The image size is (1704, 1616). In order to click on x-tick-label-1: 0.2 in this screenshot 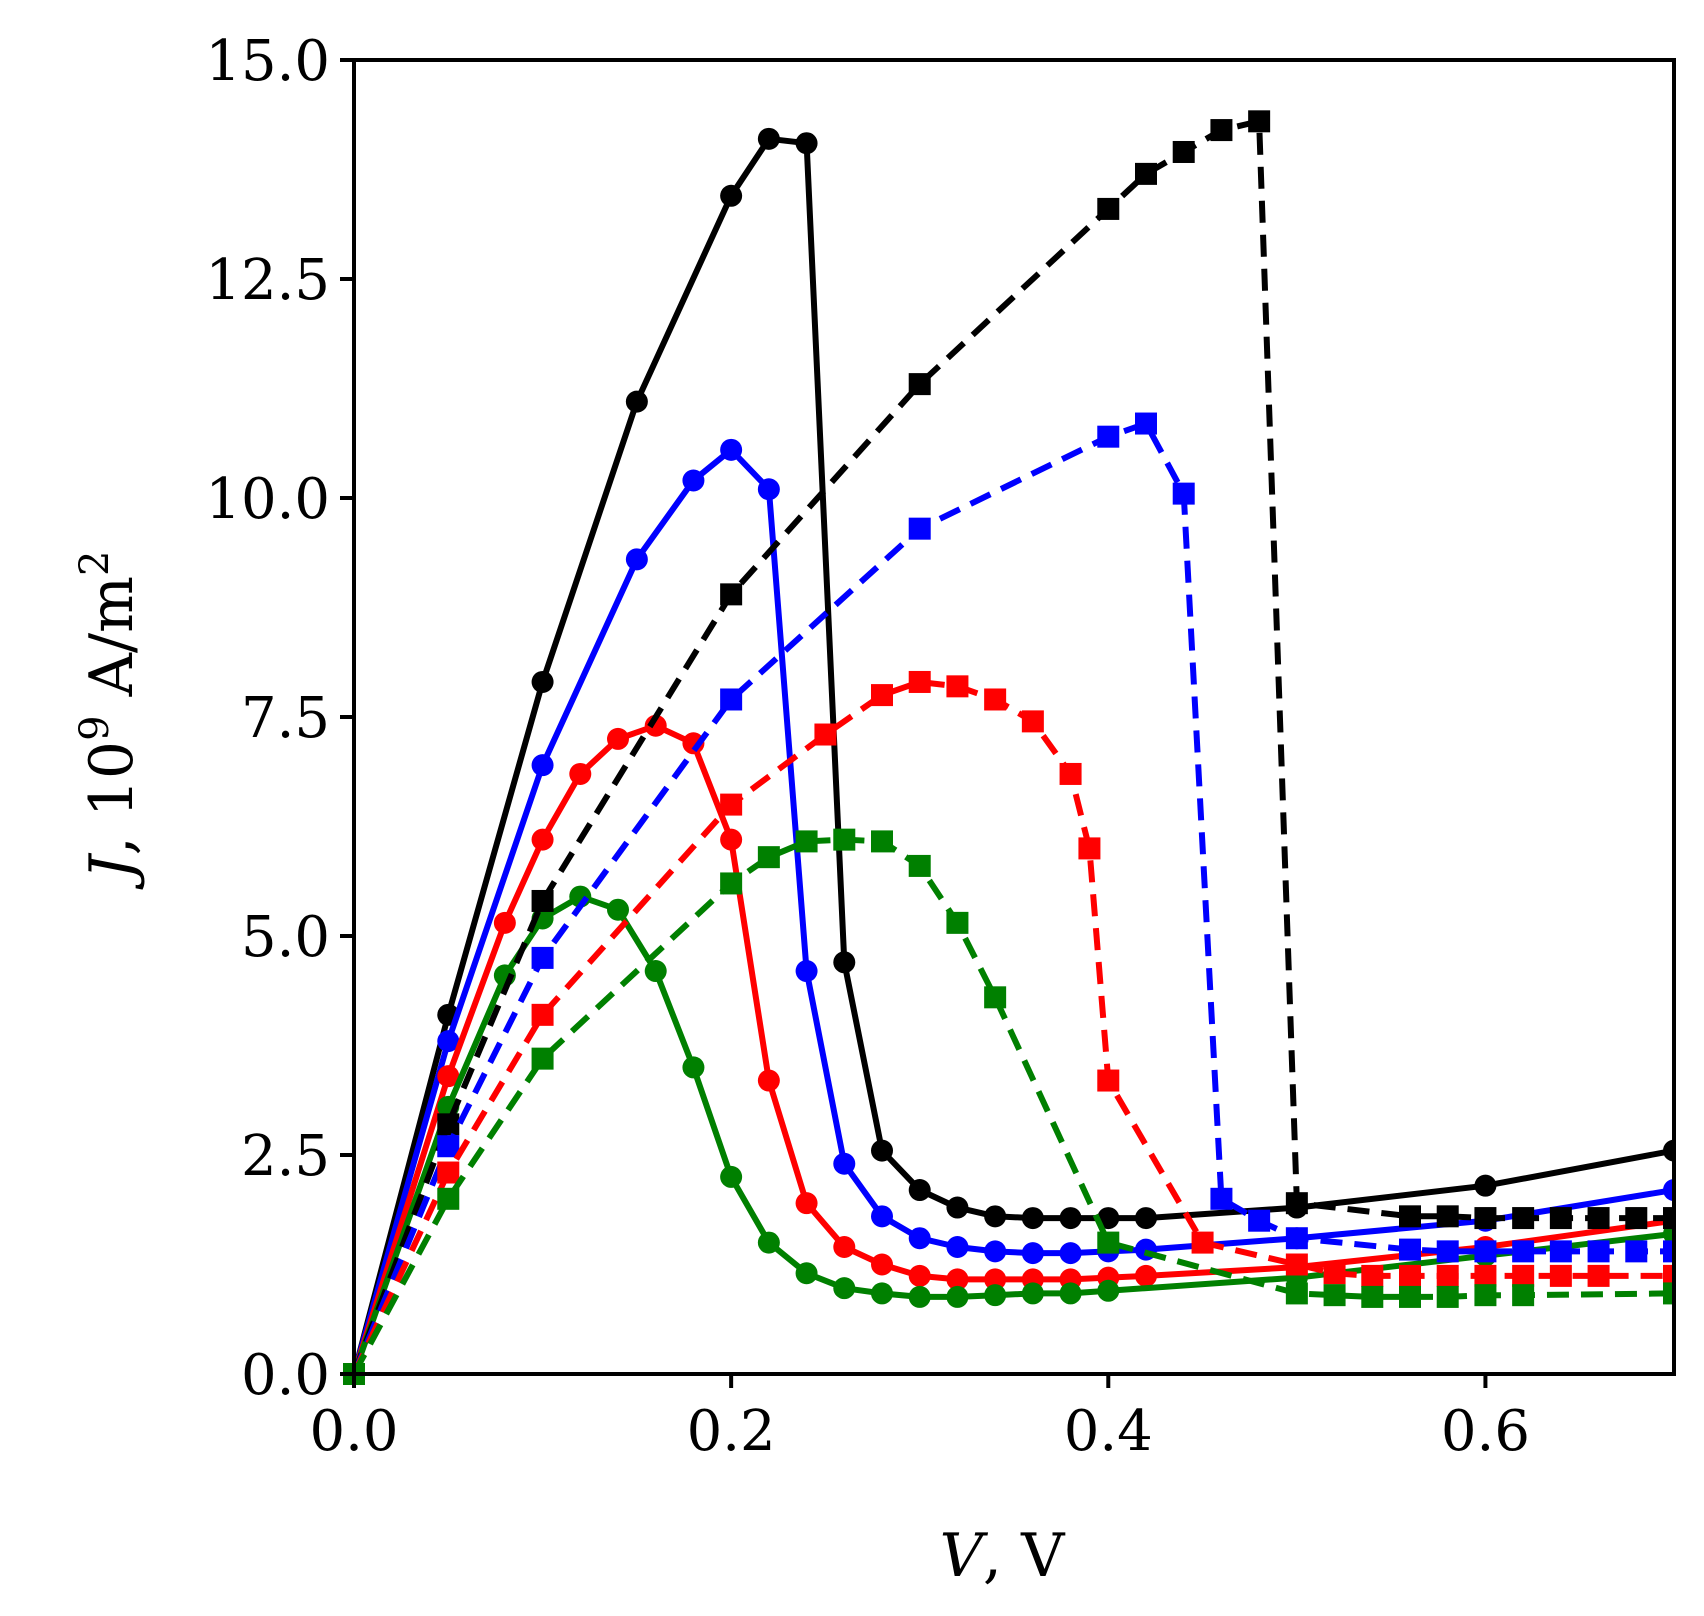, I will do `click(731, 1431)`.